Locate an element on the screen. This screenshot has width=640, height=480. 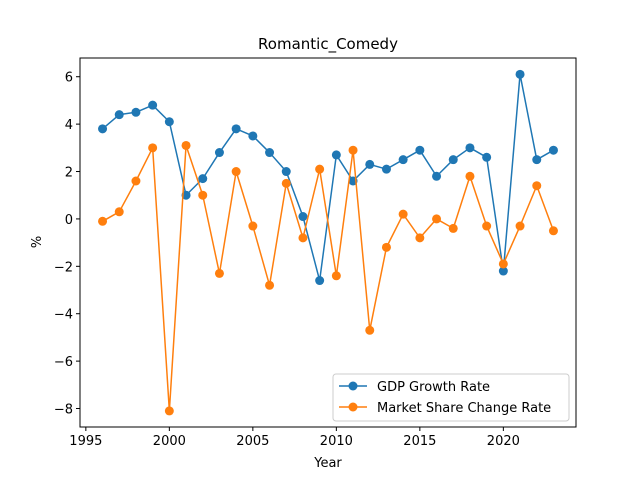
x-tick-label: 2010 is located at coordinates (336, 441).